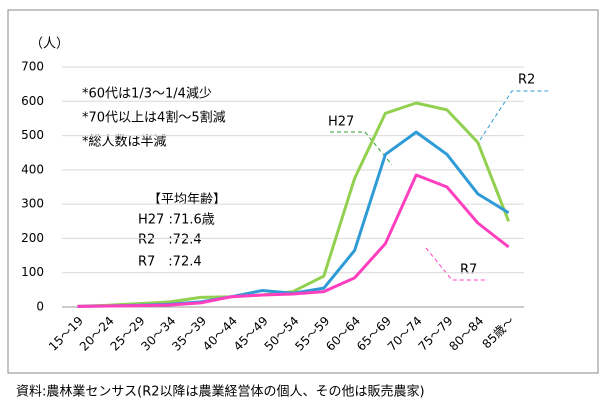  I want to click on source: 資料:農林業センサス(R2以降は農業経営体の個人、その他は販売農家), so click(220, 392).